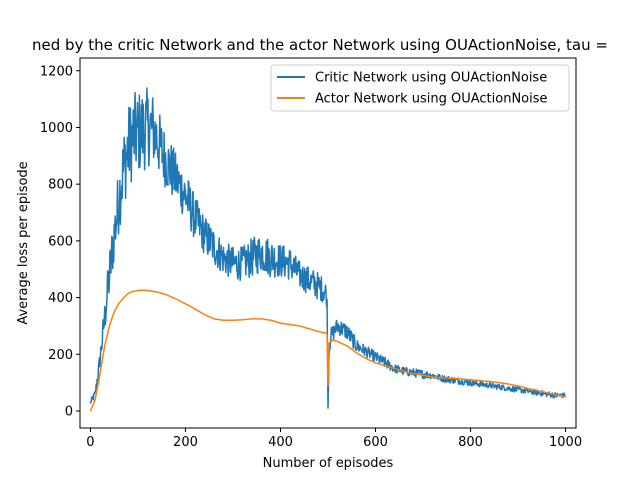 This screenshot has width=640, height=485. I want to click on legend-box, so click(420, 88).